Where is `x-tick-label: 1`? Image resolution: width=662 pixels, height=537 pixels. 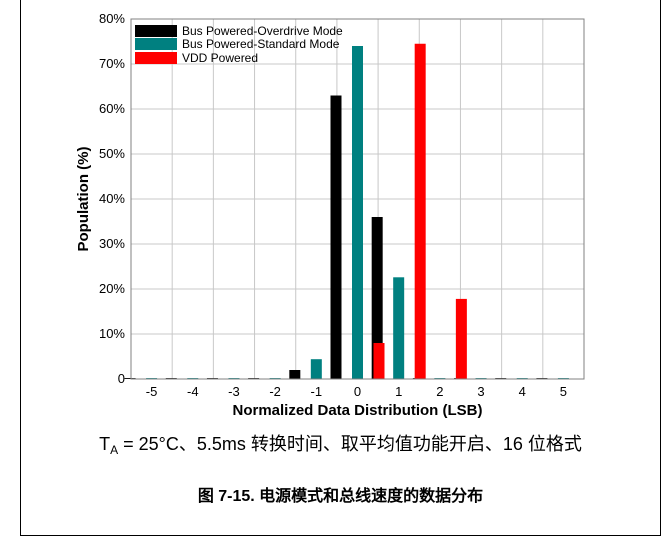
x-tick-label: 1 is located at coordinates (398, 391).